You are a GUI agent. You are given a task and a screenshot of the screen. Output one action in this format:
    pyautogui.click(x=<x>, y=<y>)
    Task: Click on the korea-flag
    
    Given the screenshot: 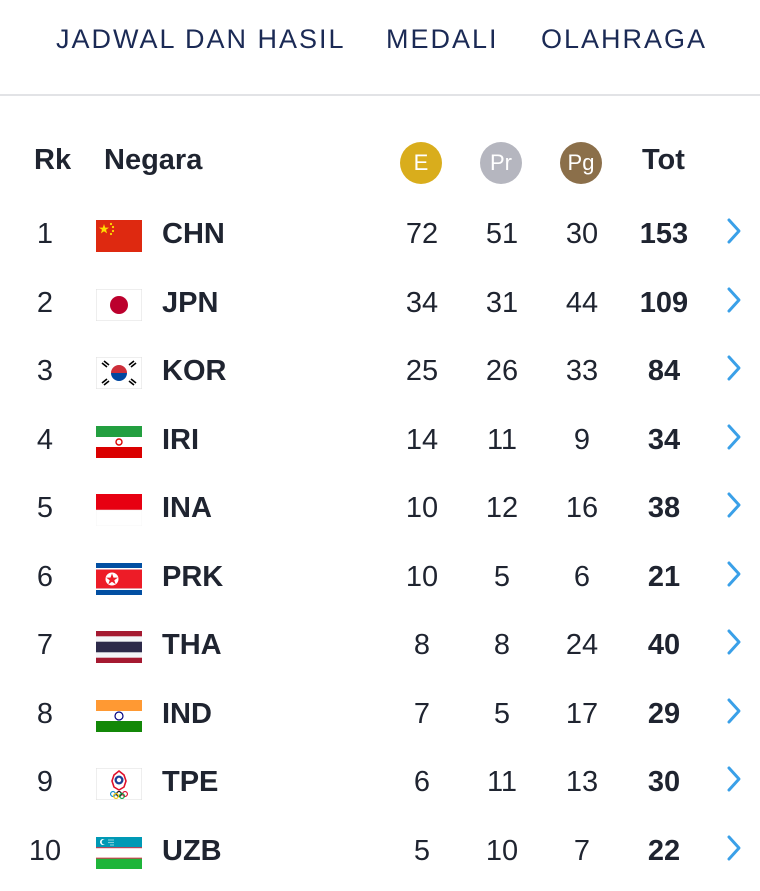 What is the action you would take?
    pyautogui.click(x=119, y=373)
    